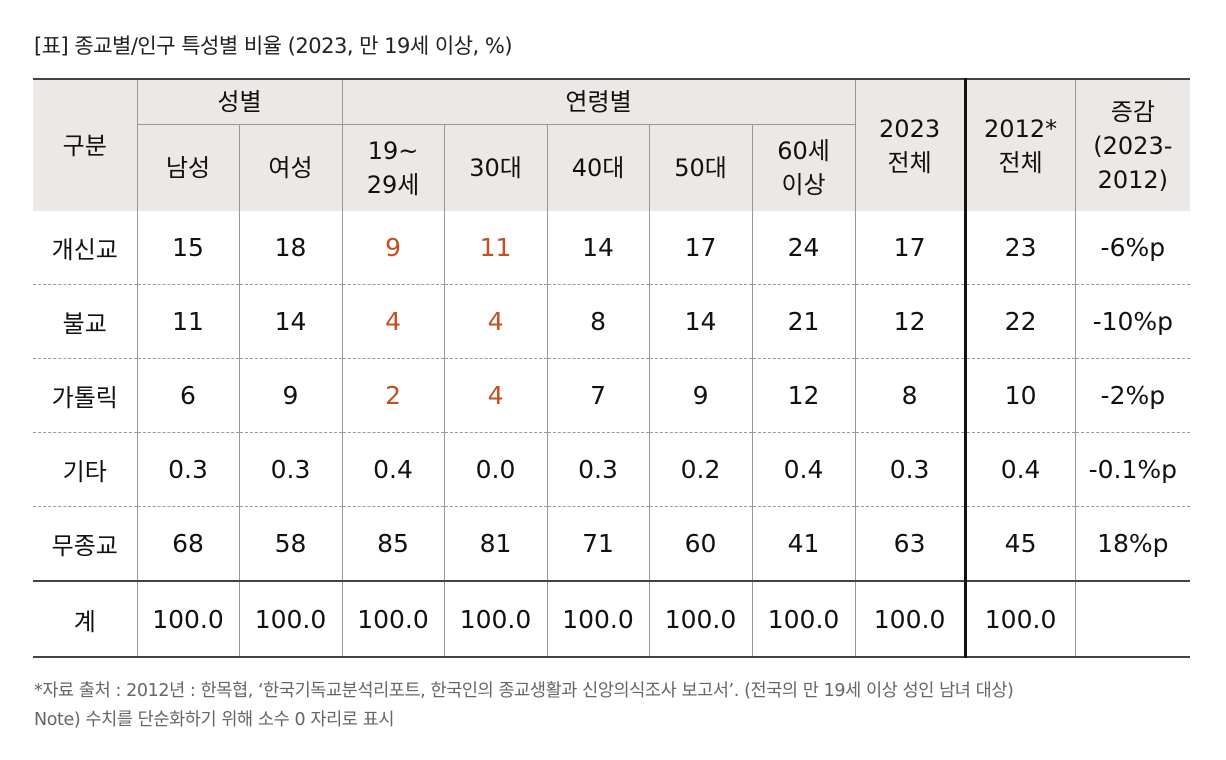 This screenshot has width=1226, height=760. I want to click on table-cell: 23, so click(1019, 248).